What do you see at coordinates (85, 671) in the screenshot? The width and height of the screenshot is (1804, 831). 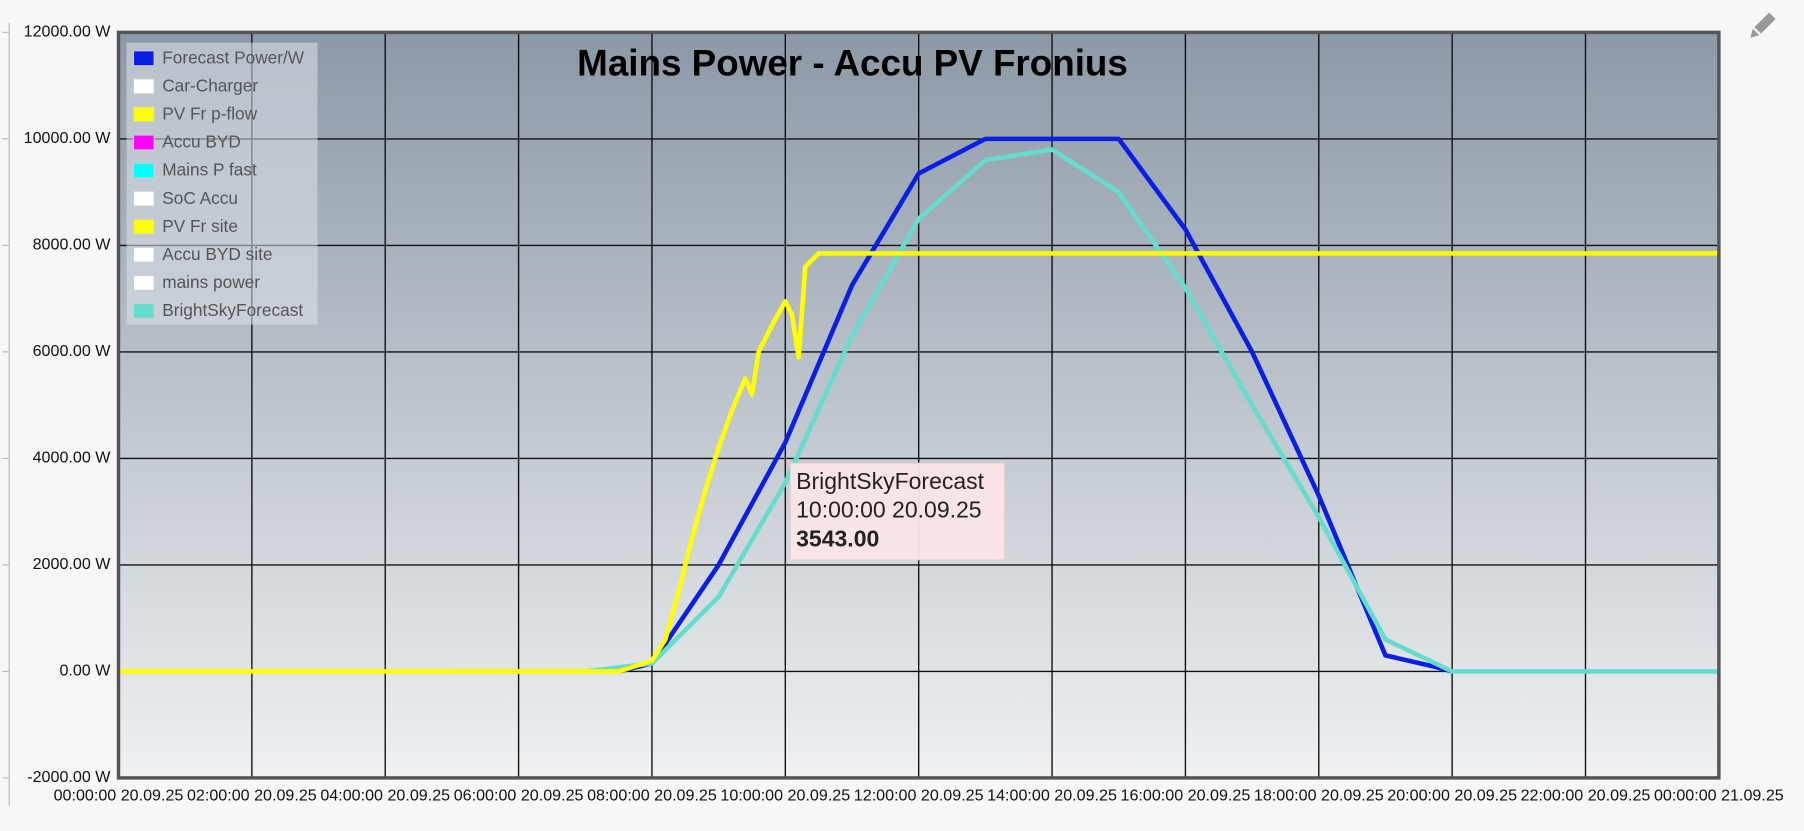 I see `y-tick-label: 0.00 W` at bounding box center [85, 671].